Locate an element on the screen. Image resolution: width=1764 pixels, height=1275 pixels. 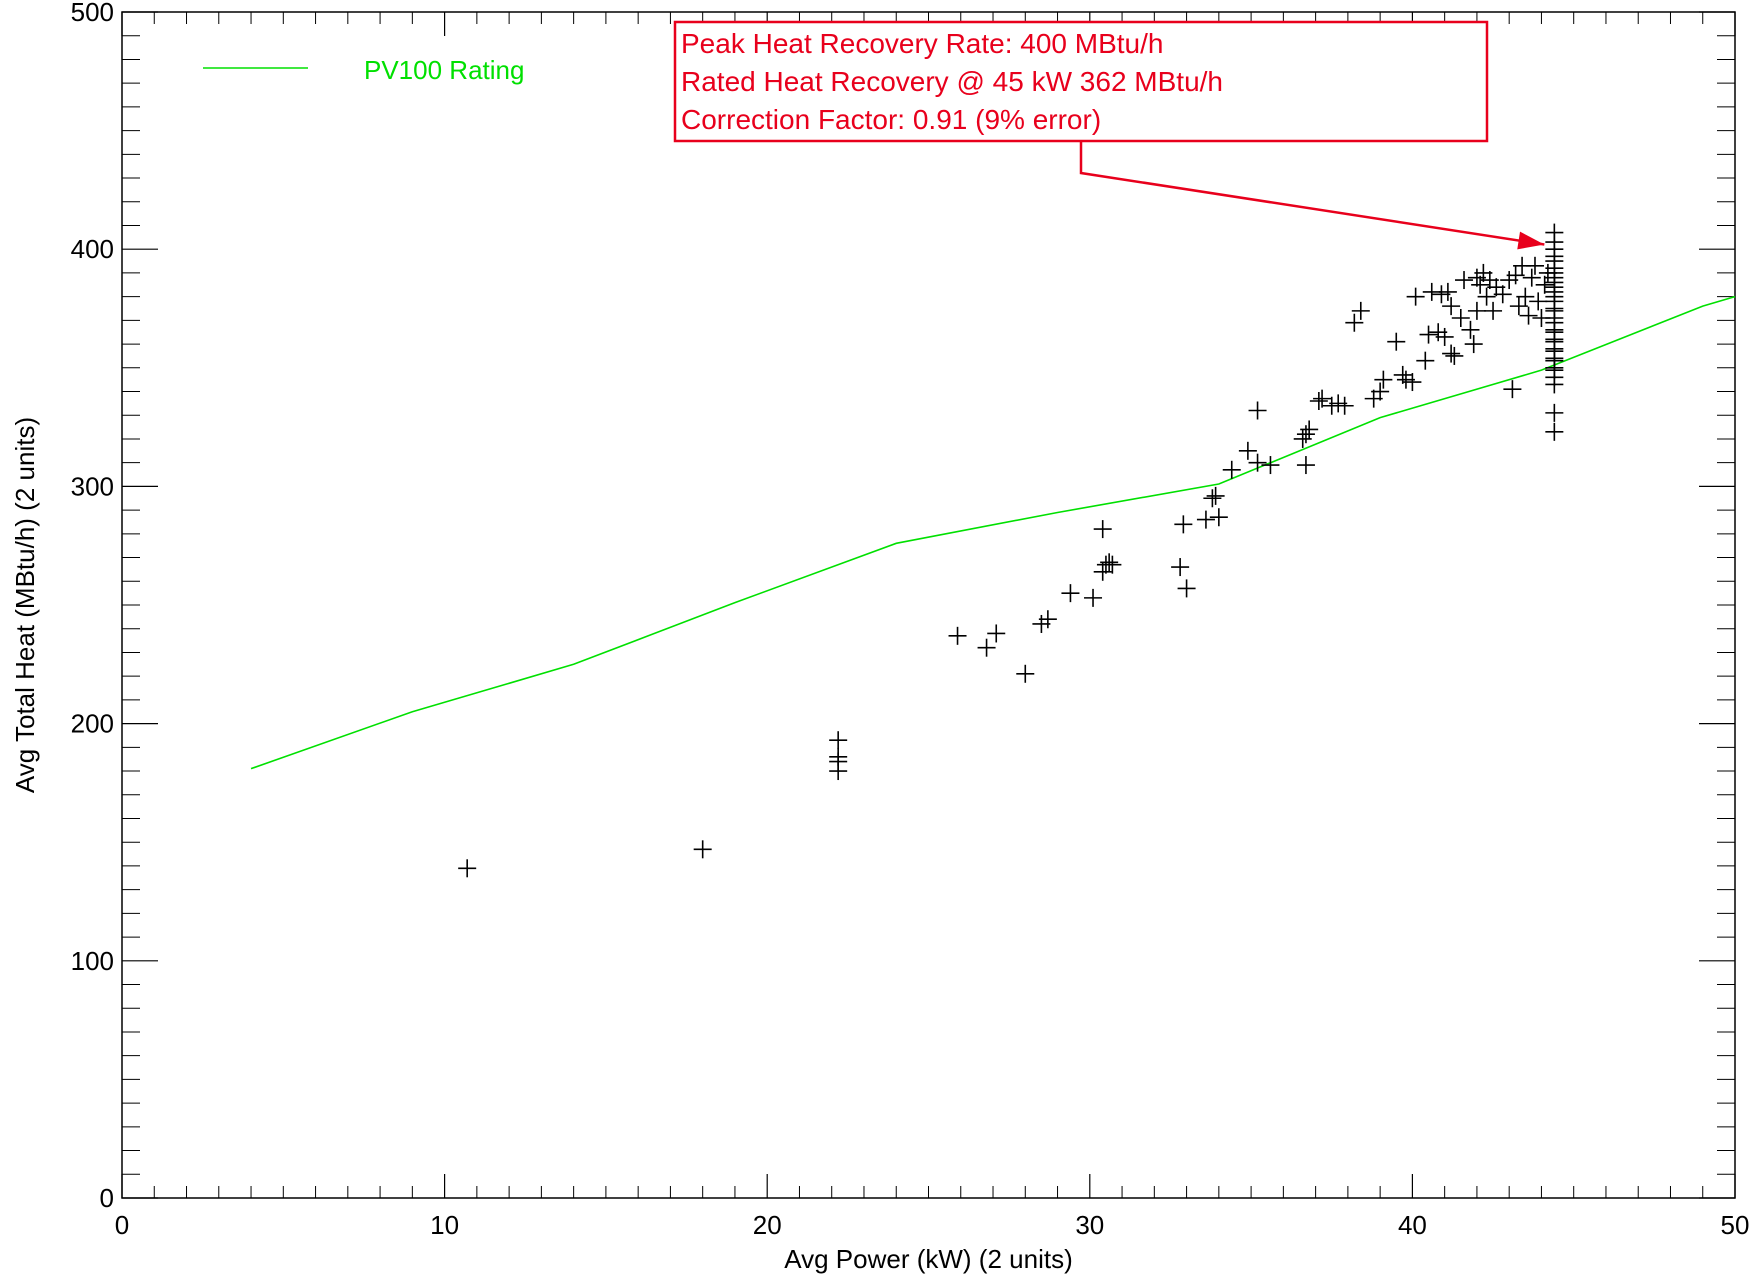
x-tick-labels: 0 10 20 30 40 50 is located at coordinates (932, 1225).